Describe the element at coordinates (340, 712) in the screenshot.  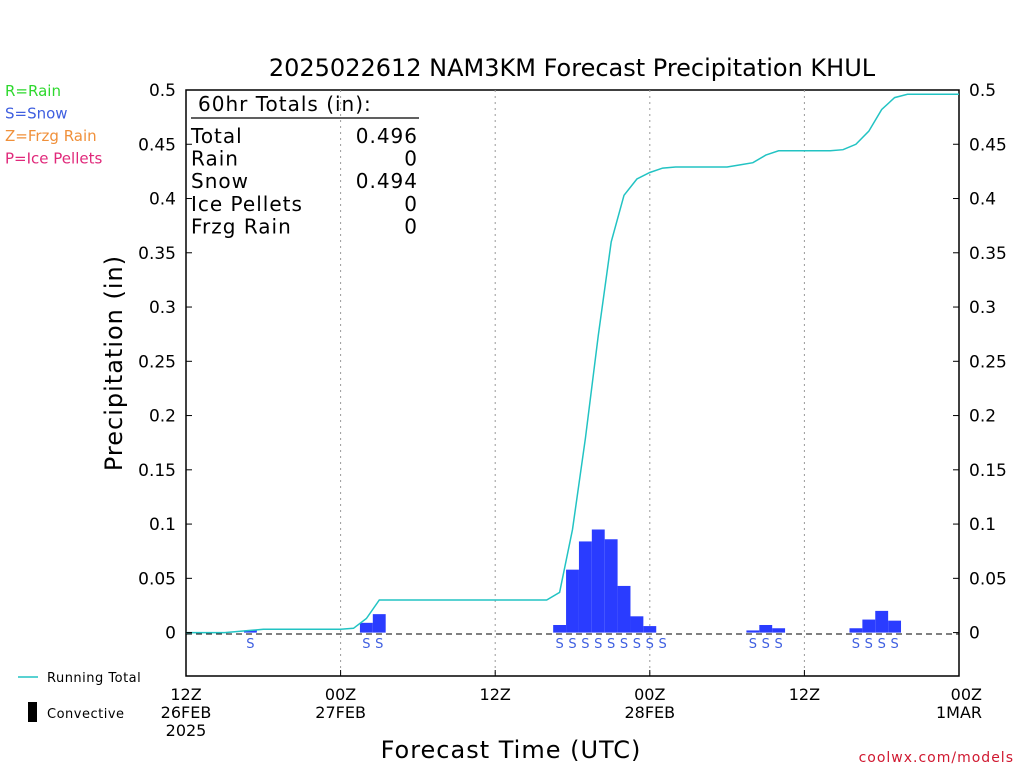
I see `x-tick-label: 27FEB` at that location.